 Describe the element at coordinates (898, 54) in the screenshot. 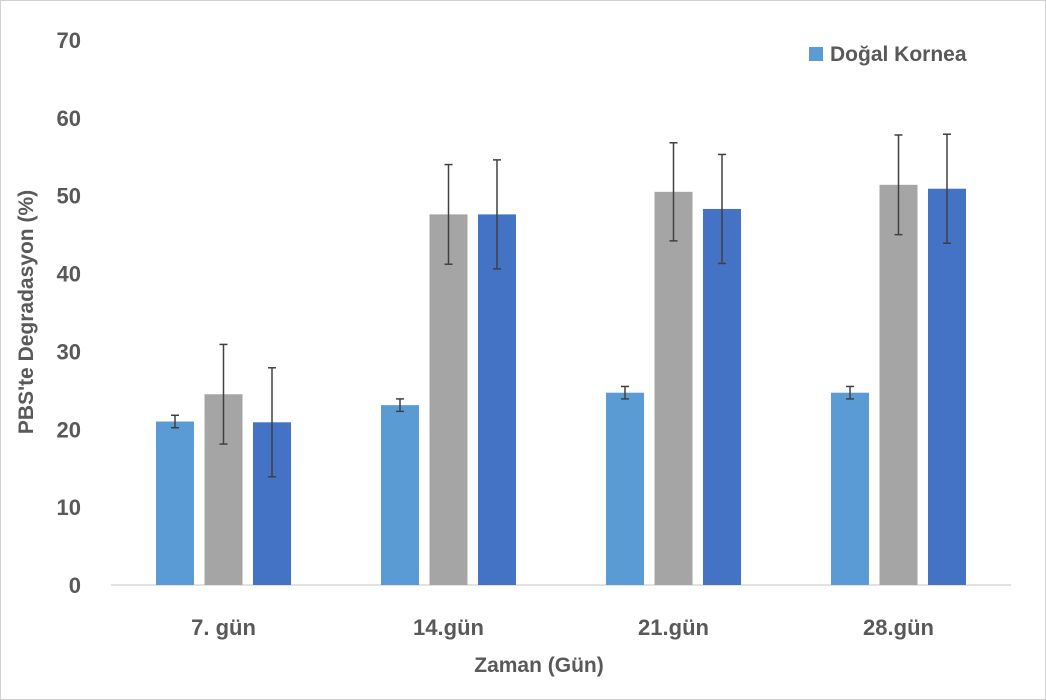

I see `legend-label: Doğal Kornea` at that location.